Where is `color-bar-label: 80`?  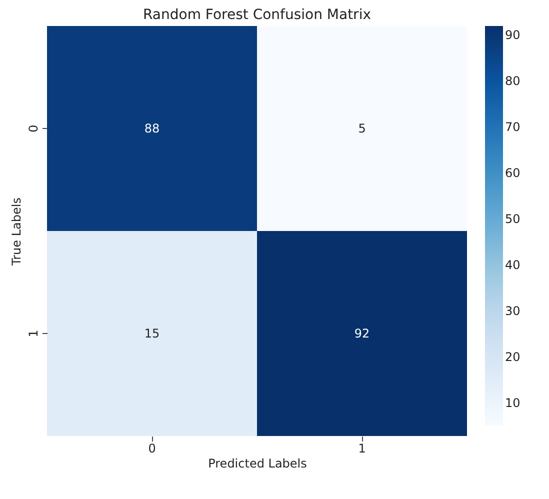
color-bar-label: 80 is located at coordinates (512, 81).